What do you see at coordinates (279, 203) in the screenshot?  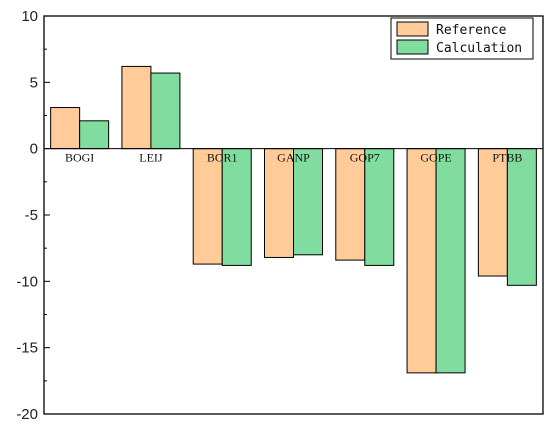 I see `bar-reference-ganp` at bounding box center [279, 203].